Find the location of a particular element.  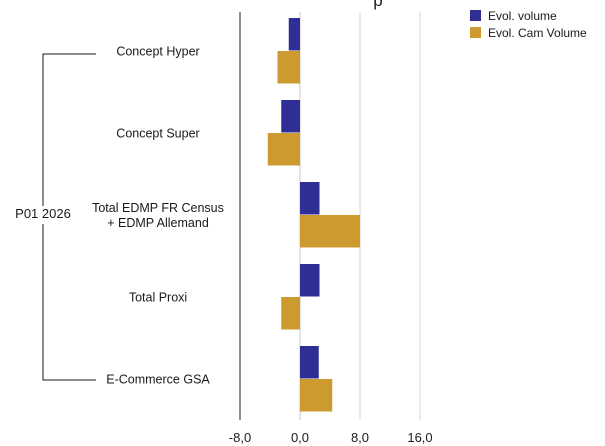

category-label: Concept Hyper is located at coordinates (157, 51).